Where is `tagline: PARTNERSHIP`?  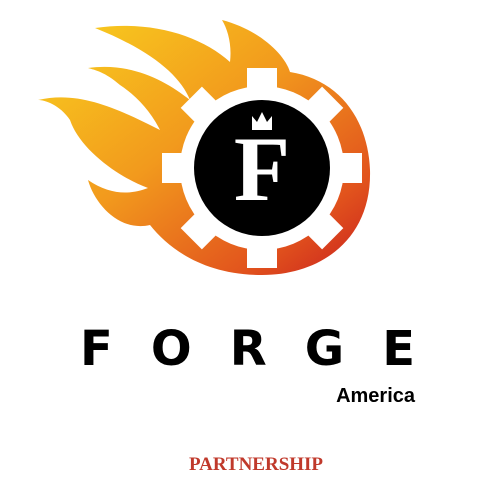
tagline: PARTNERSHIP is located at coordinates (256, 464).